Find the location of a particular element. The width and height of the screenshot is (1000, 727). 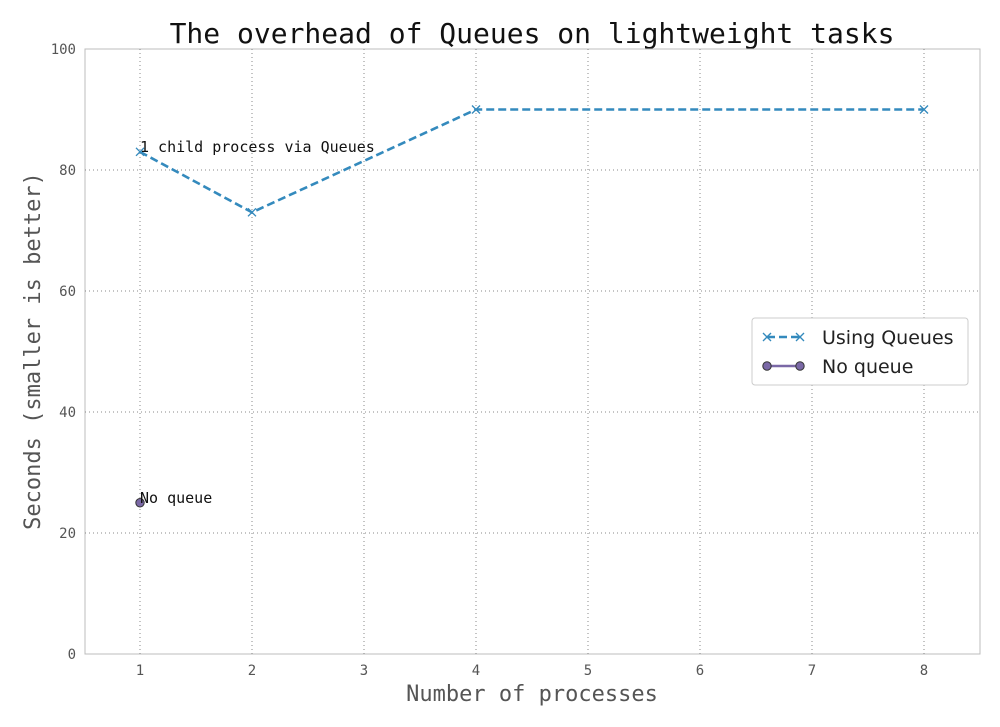

legend: Using Queues No queue is located at coordinates (860, 351).